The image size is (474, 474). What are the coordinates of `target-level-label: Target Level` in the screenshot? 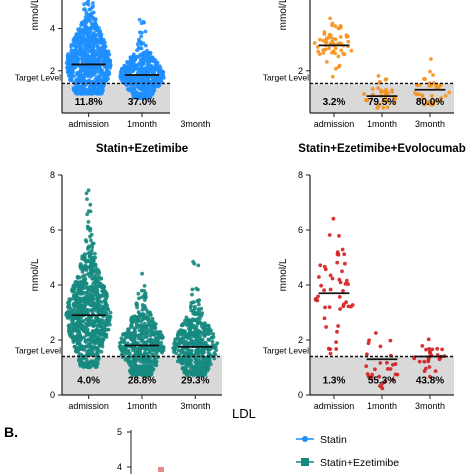 It's located at (286, 77).